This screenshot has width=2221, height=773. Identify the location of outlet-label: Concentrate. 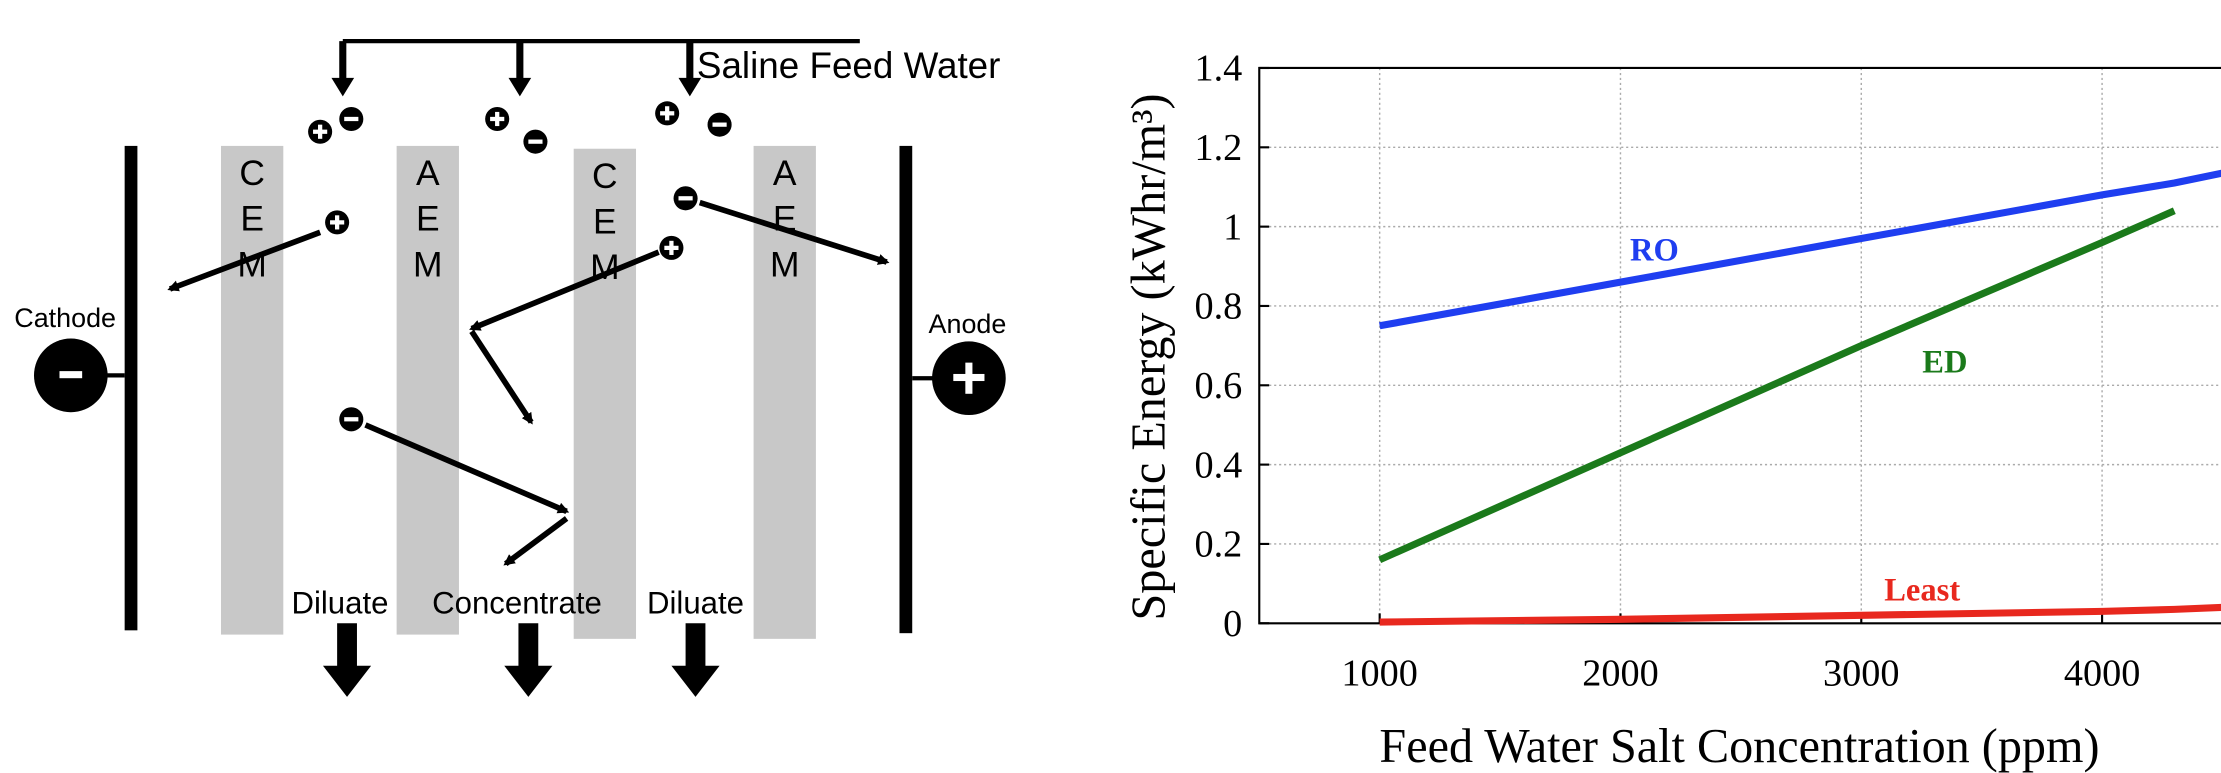
(517, 602).